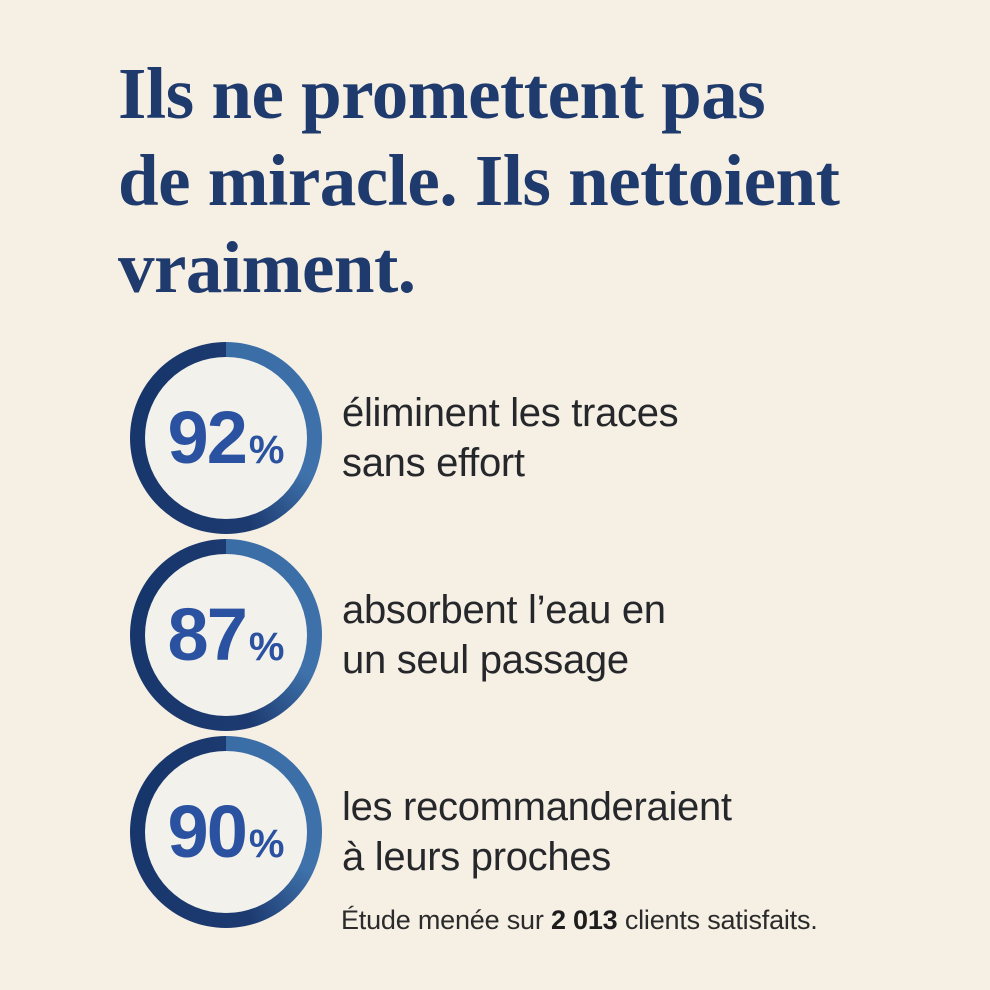  What do you see at coordinates (207, 634) in the screenshot?
I see `stat-value: 87` at bounding box center [207, 634].